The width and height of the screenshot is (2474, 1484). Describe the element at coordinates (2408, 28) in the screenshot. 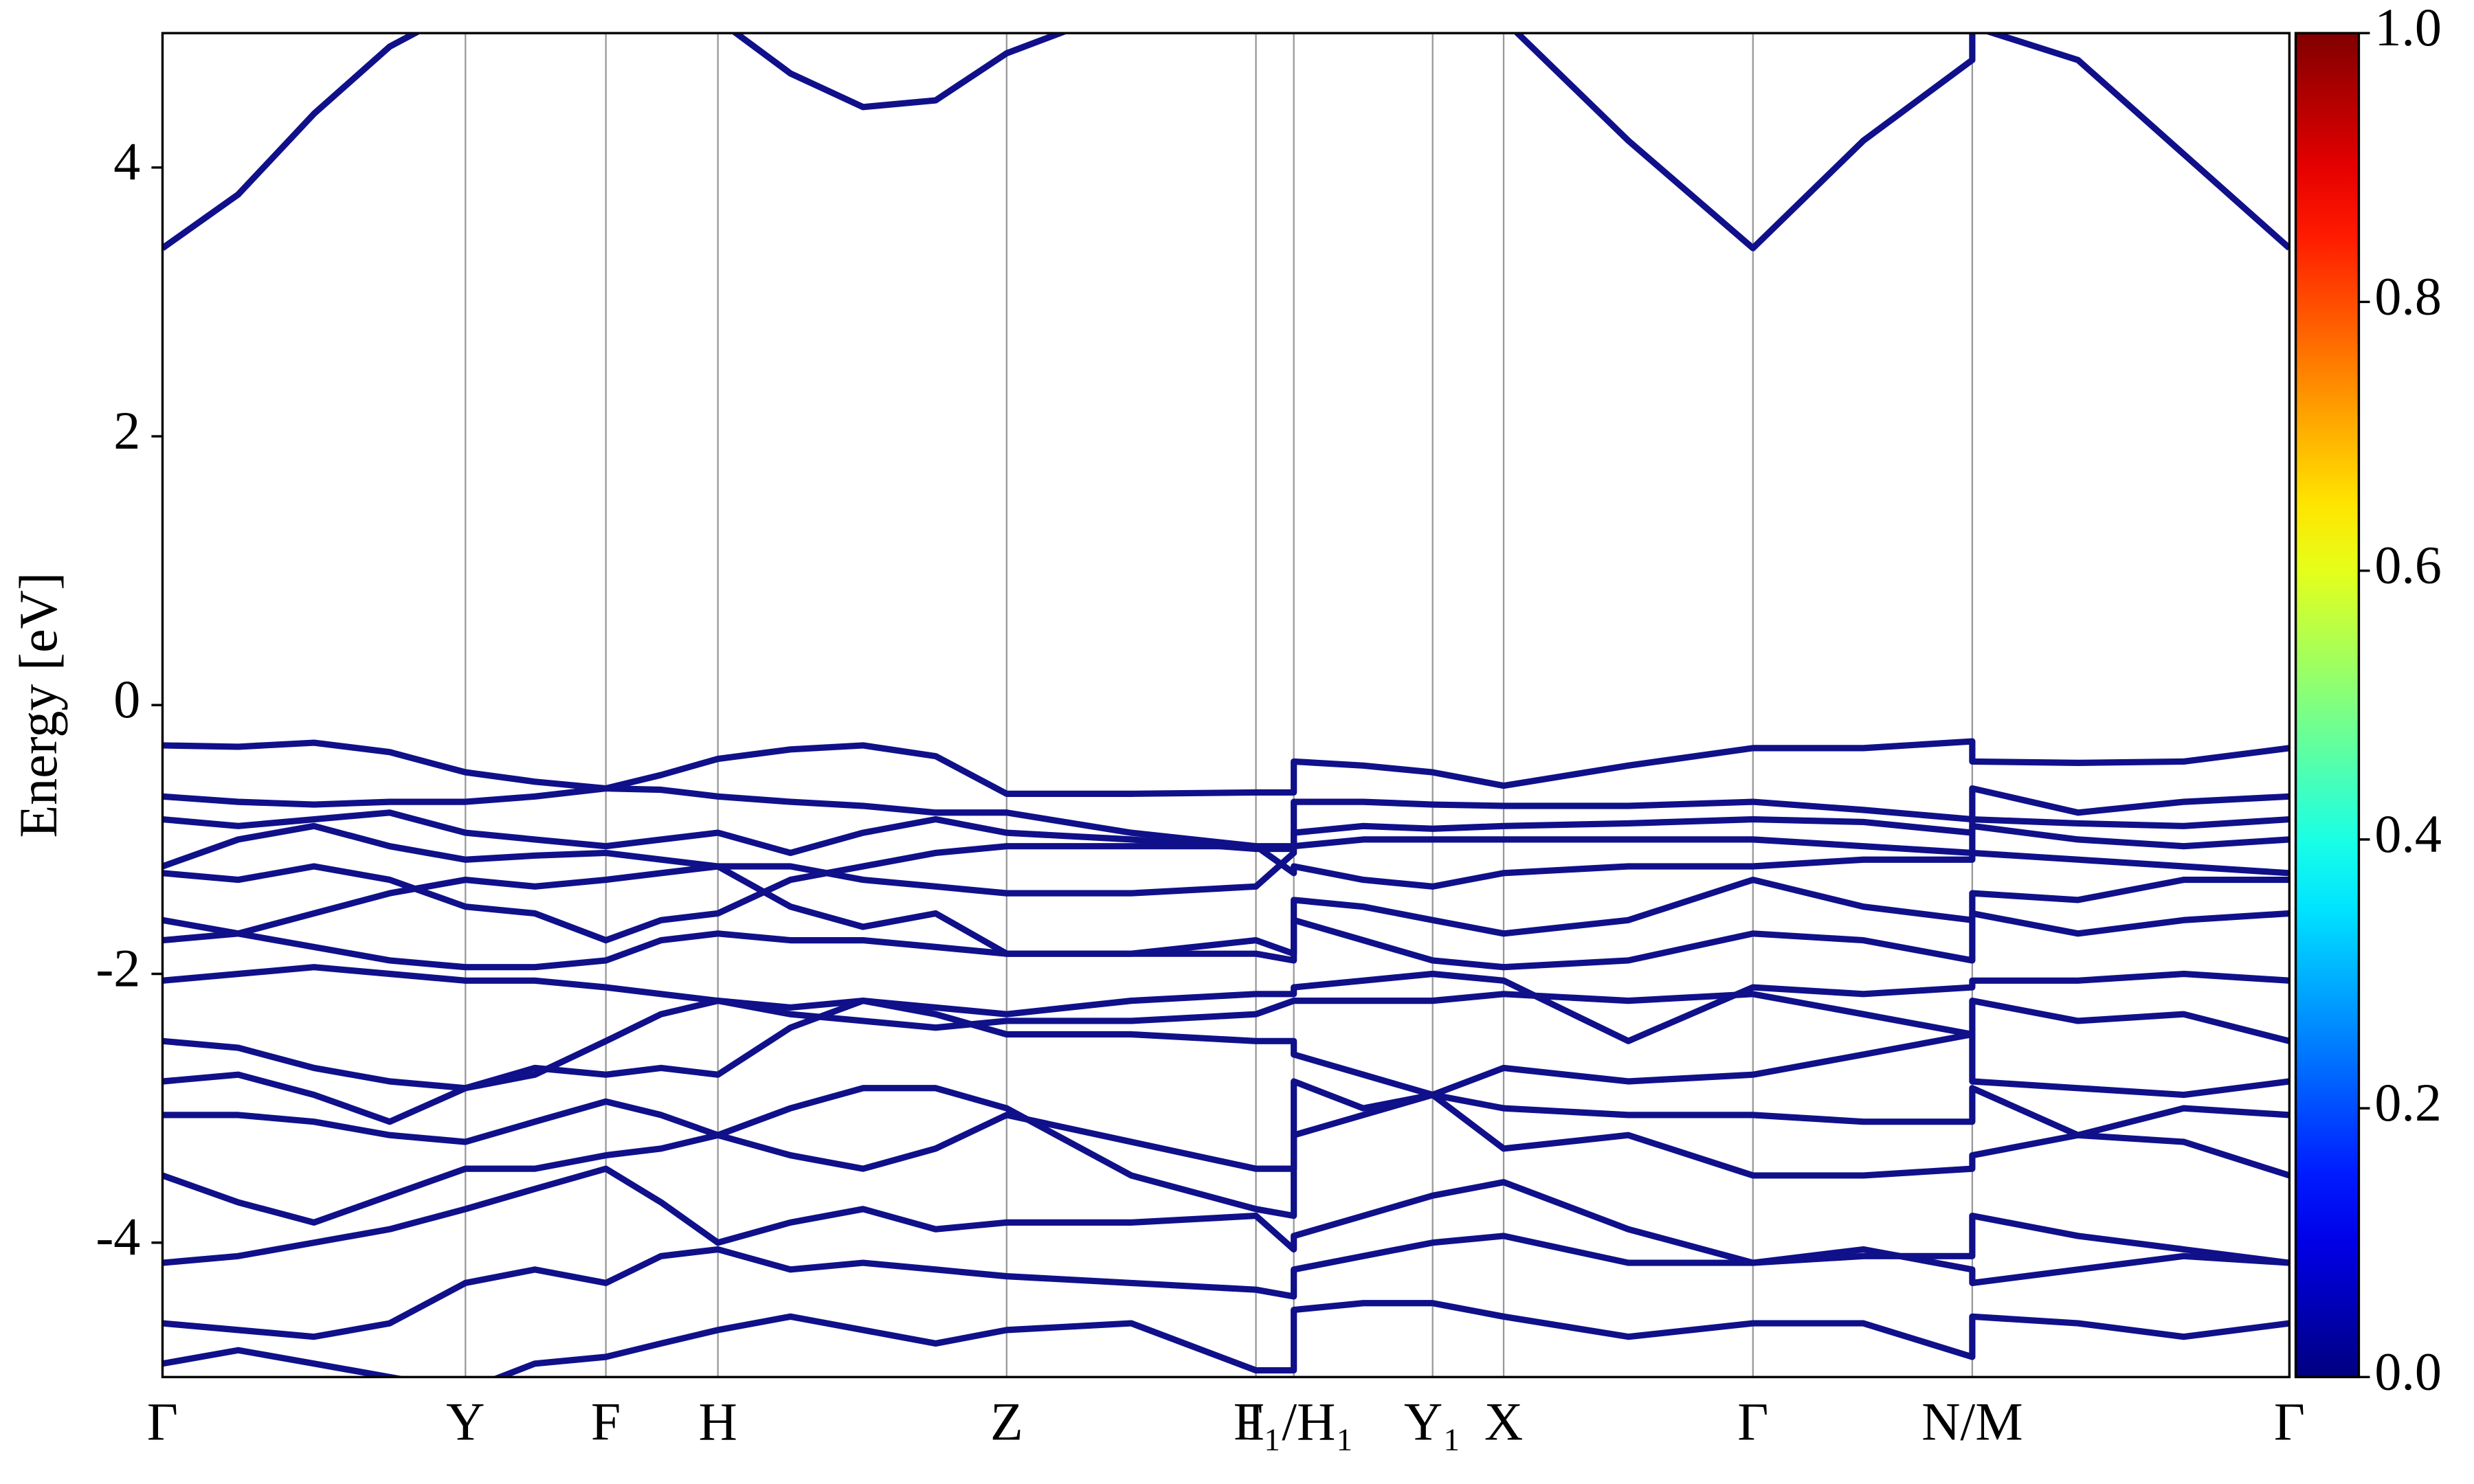

I see `colorbar-tick-label: 1.0` at that location.